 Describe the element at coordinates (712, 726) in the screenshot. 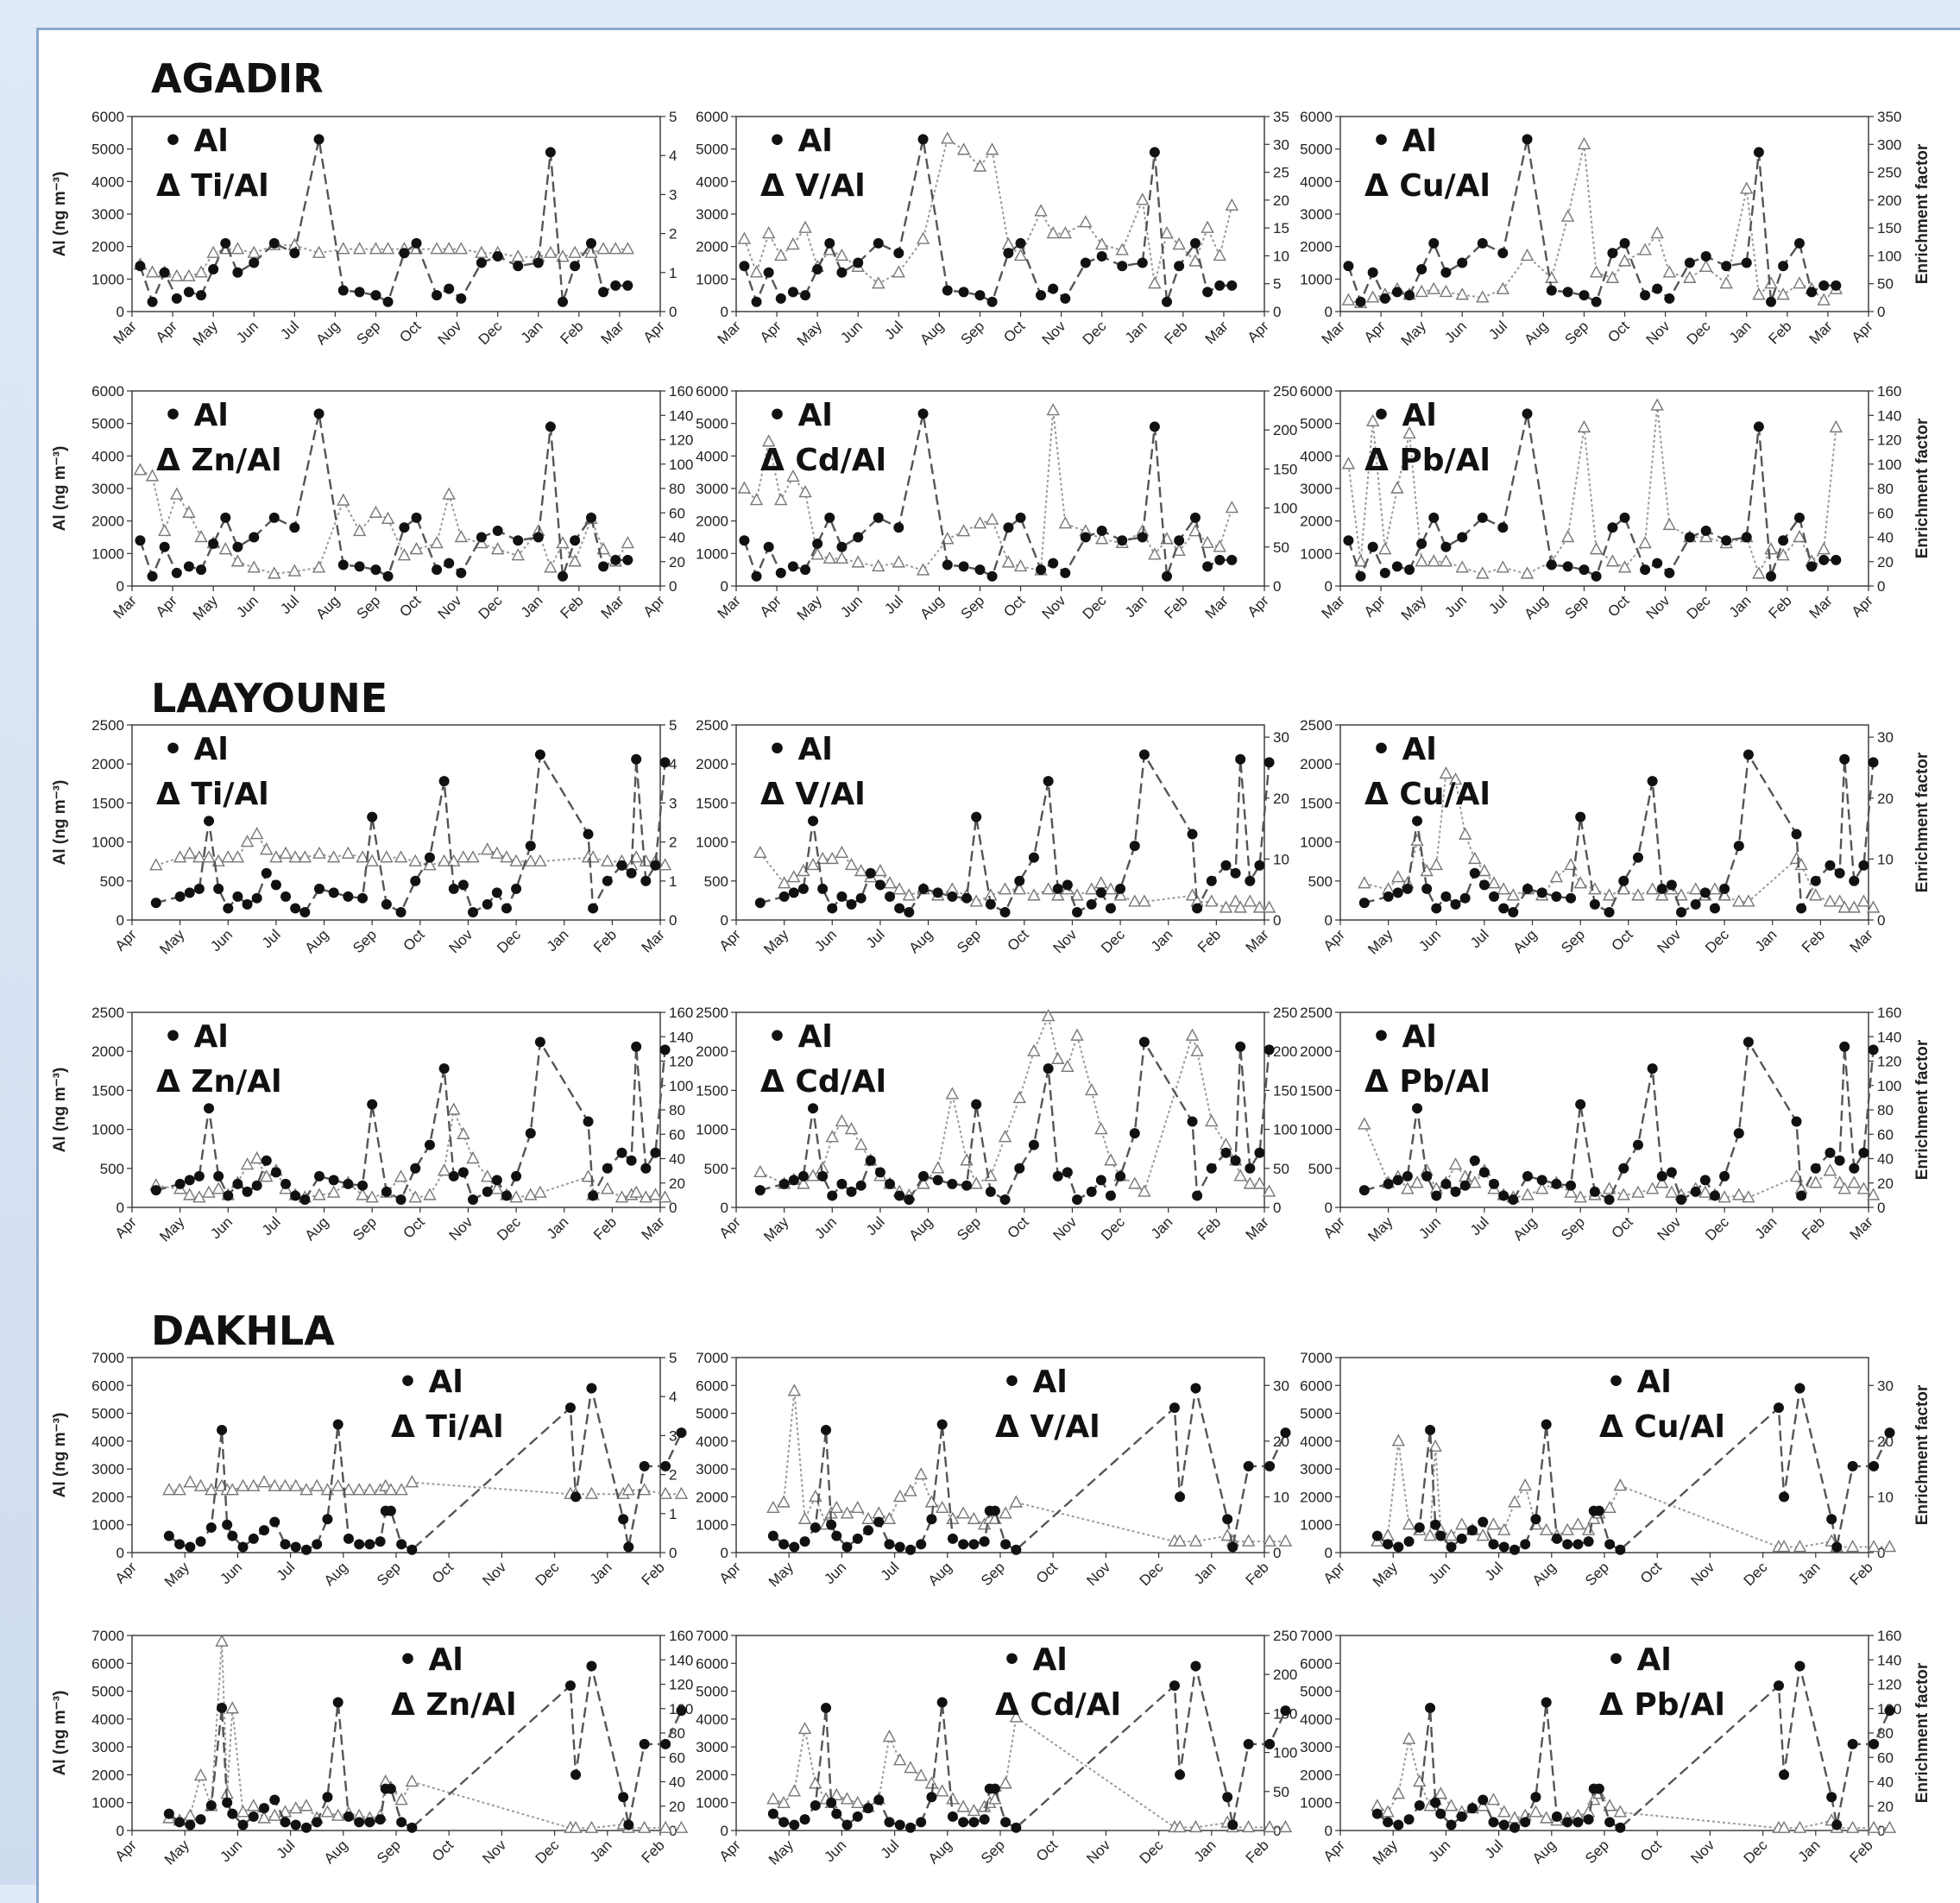

I see `y-tick-label: 2500` at that location.